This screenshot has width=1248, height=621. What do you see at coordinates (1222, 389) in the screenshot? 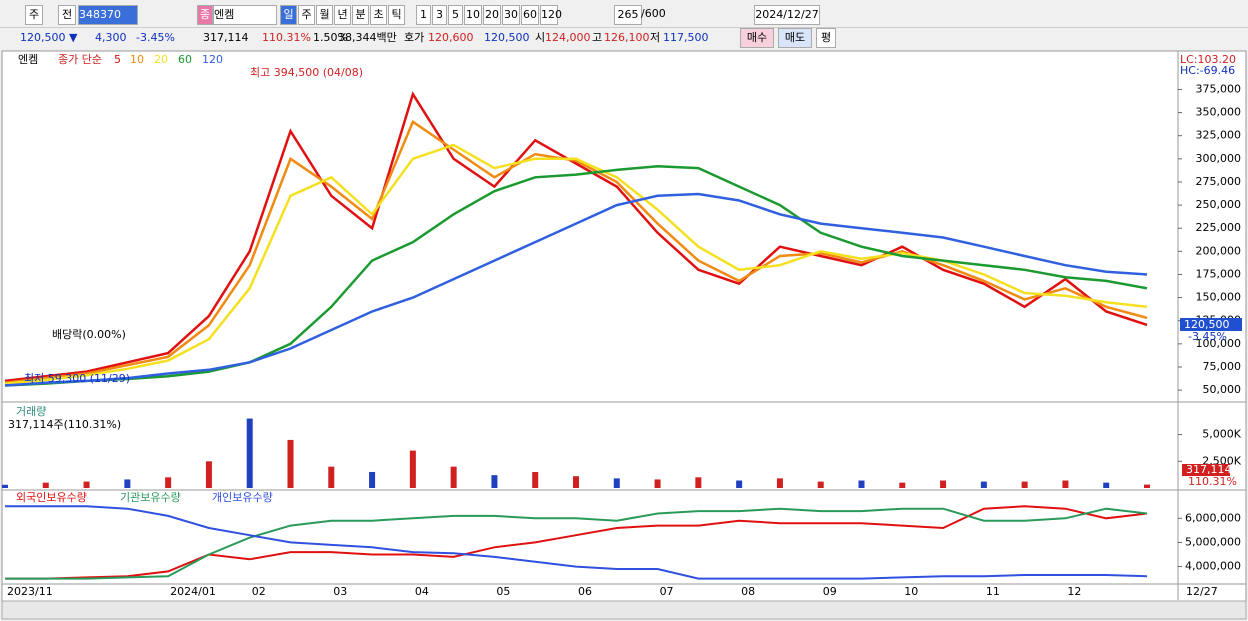
I see `y-tick-label: 50,000` at bounding box center [1222, 389].